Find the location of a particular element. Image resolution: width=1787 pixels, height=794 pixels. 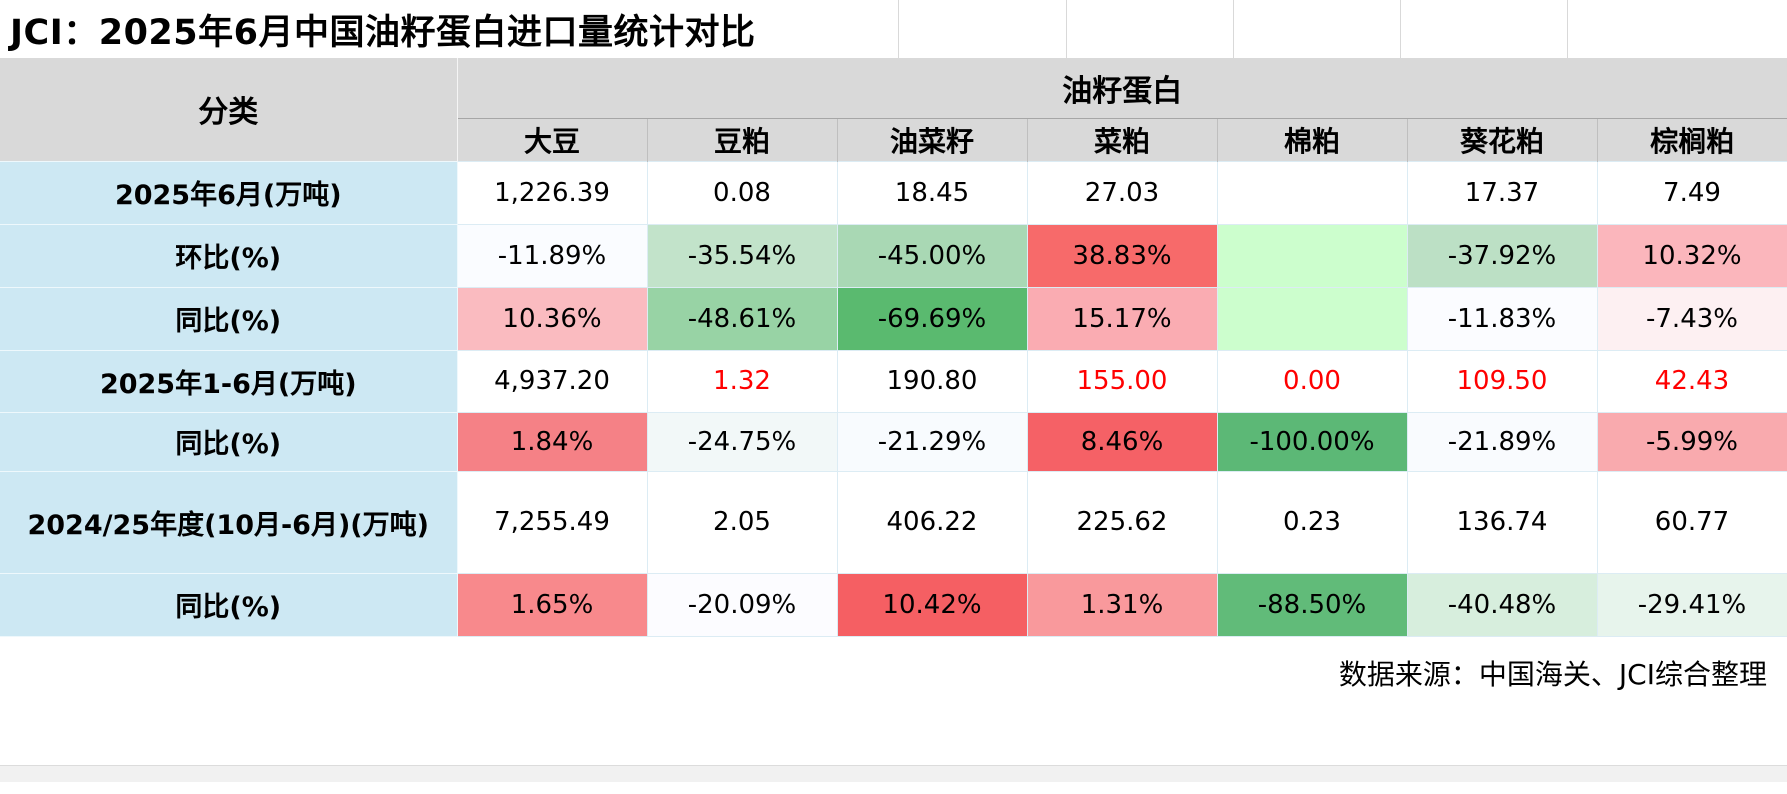

cell: -21.89% is located at coordinates (1502, 441).